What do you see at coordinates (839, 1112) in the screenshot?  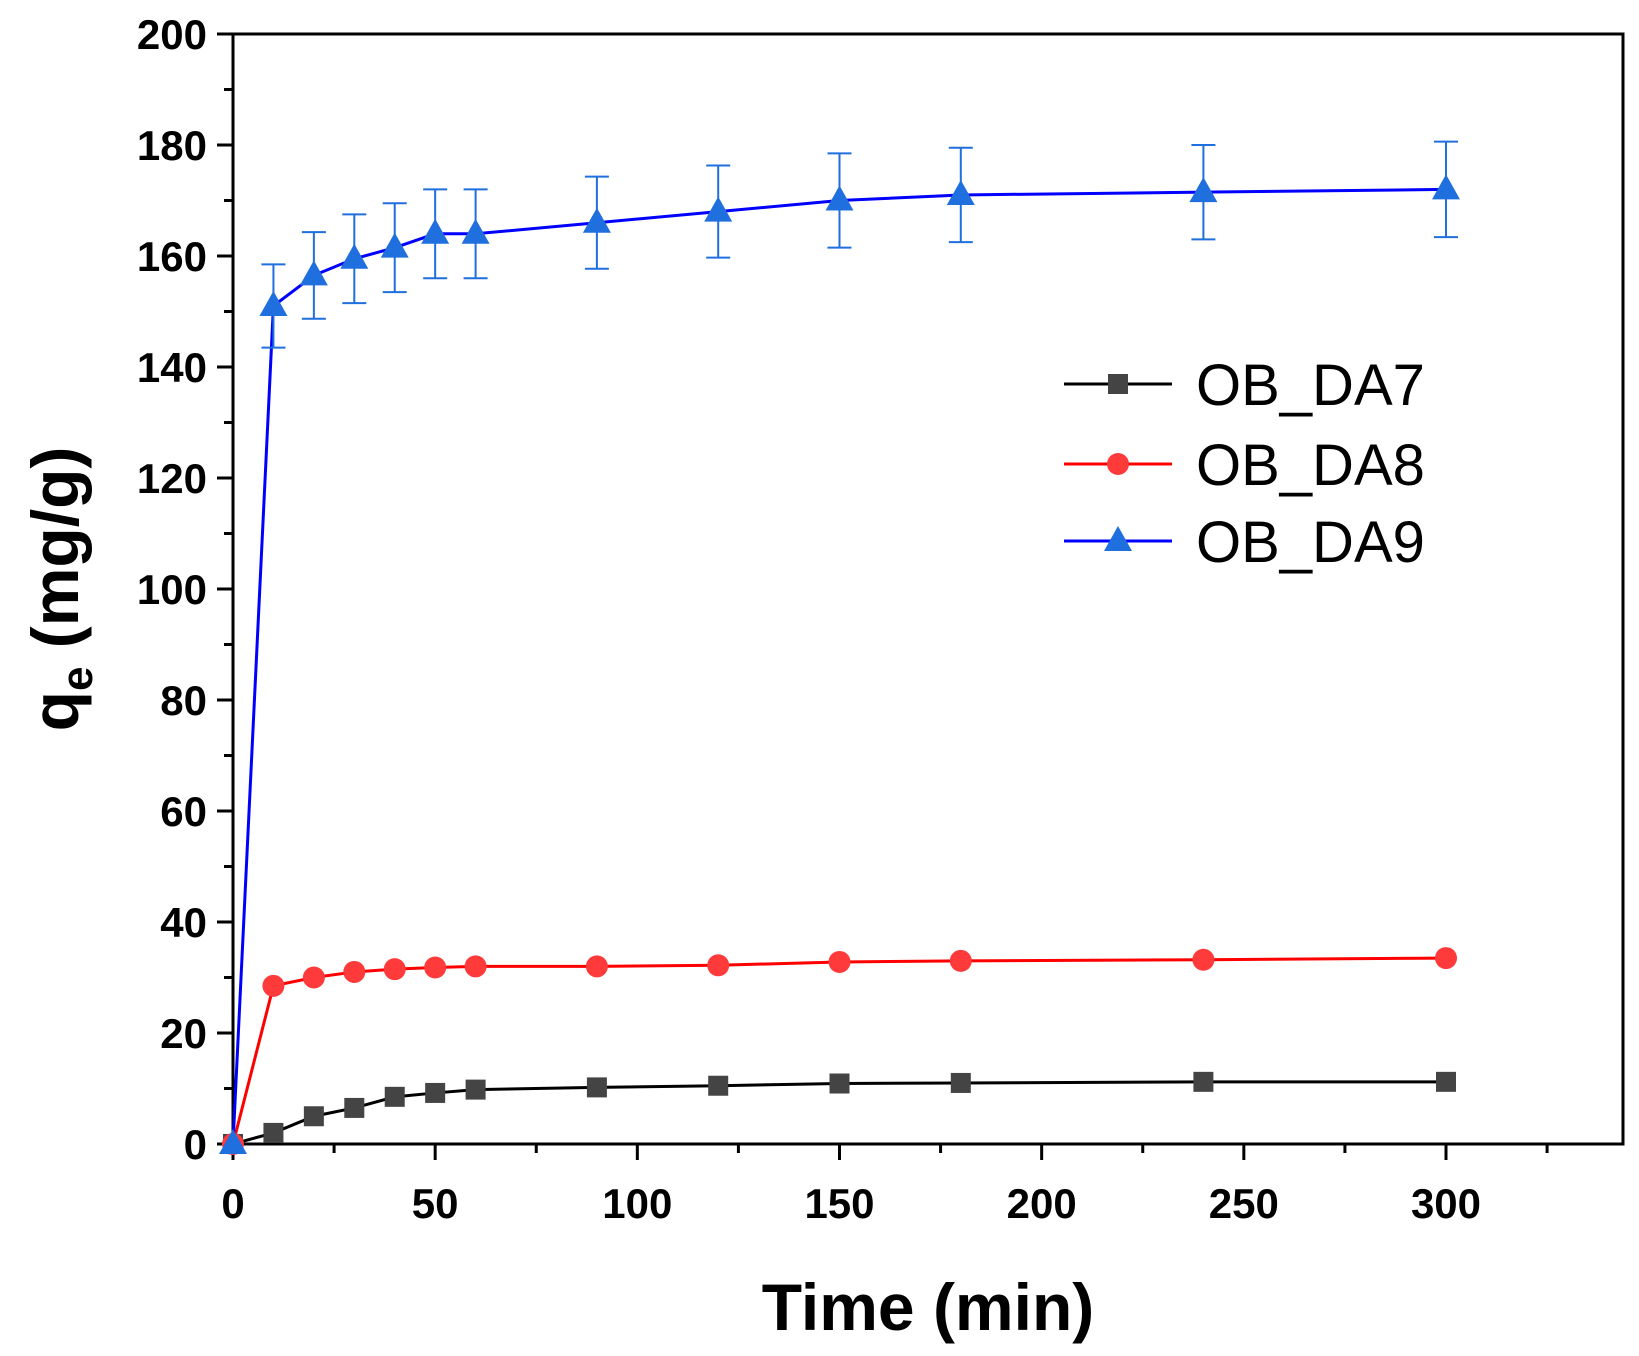 I see `series-OB_DA7` at bounding box center [839, 1112].